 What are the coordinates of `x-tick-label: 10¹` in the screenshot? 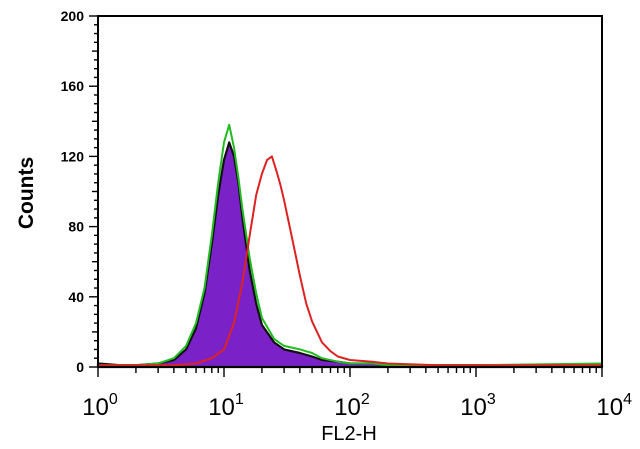 It's located at (226, 406).